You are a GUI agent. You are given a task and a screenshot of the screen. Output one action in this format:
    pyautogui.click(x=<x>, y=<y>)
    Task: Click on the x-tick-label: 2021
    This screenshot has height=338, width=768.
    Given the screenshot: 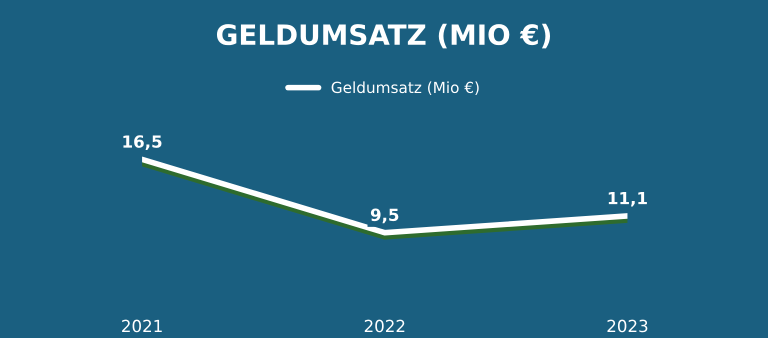 What is the action you would take?
    pyautogui.click(x=142, y=326)
    